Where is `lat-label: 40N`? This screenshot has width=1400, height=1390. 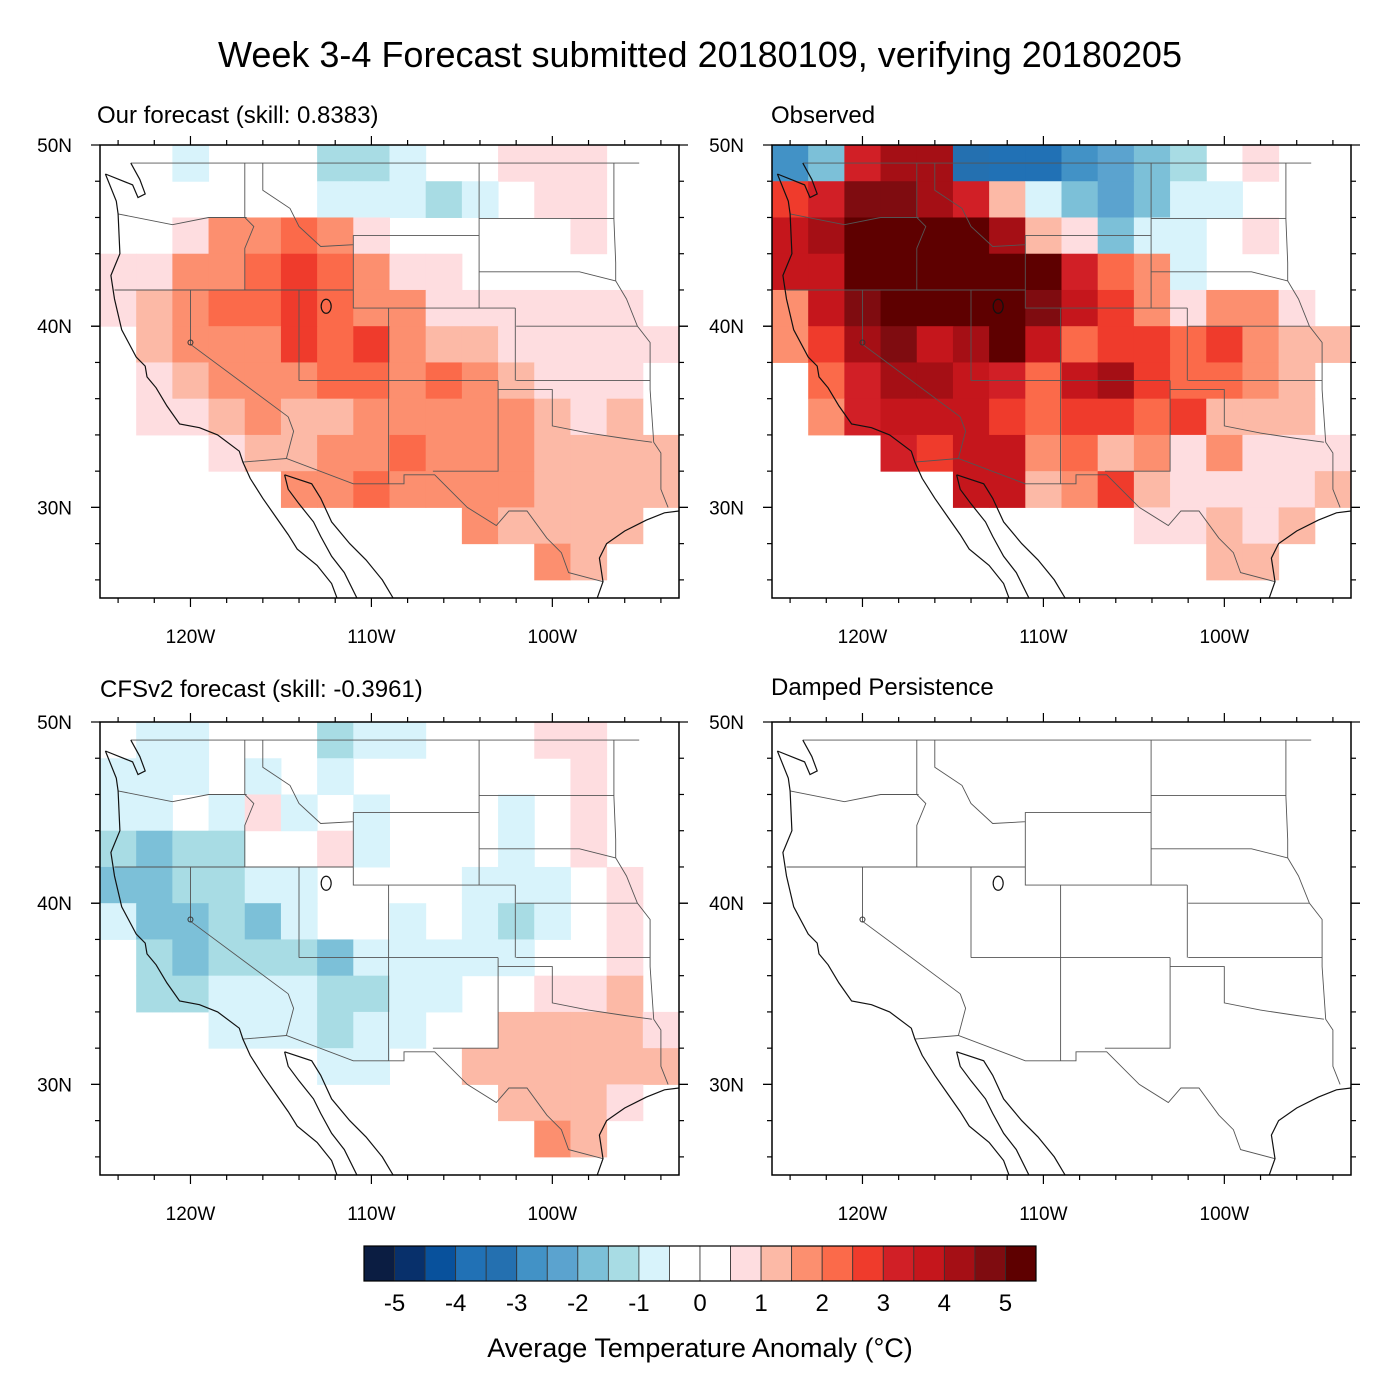 lat-label: 40N is located at coordinates (54, 904).